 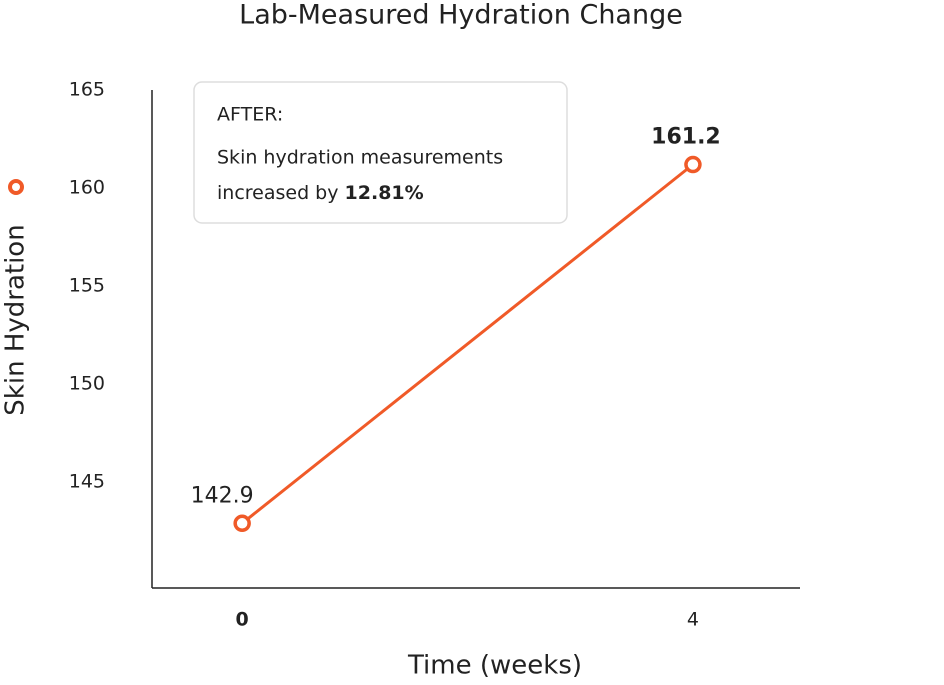 I want to click on annotation-text: increased by 12.81%, so click(x=320, y=193).